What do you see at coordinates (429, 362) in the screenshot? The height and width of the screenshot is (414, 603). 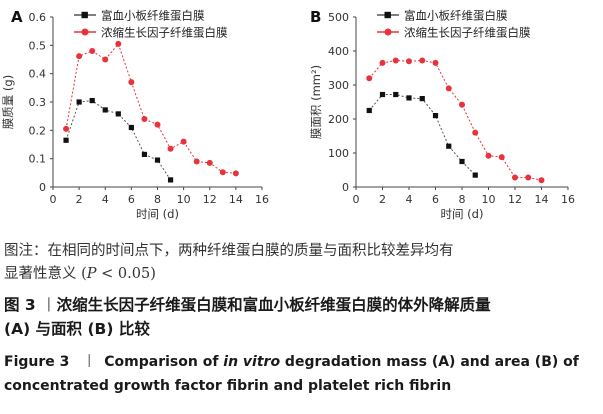 I see `caption-en-t3: degradation mass (A) and area (B) of` at bounding box center [429, 362].